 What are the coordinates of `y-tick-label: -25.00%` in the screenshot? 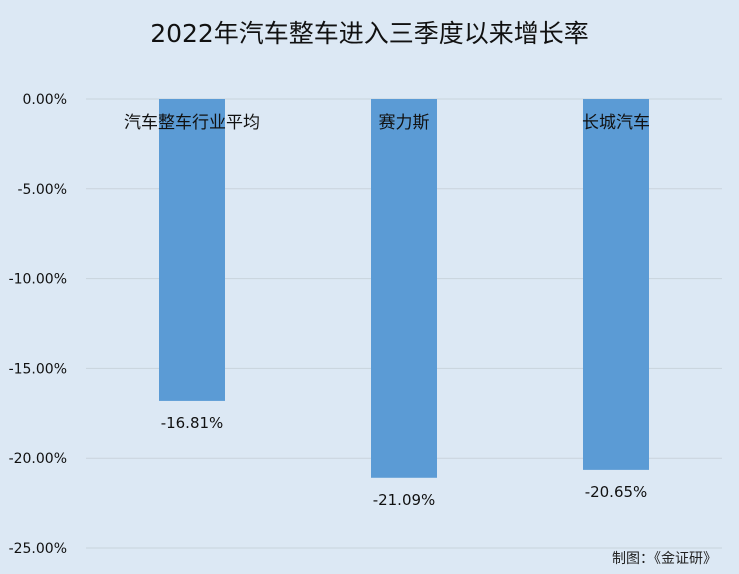 It's located at (38, 549).